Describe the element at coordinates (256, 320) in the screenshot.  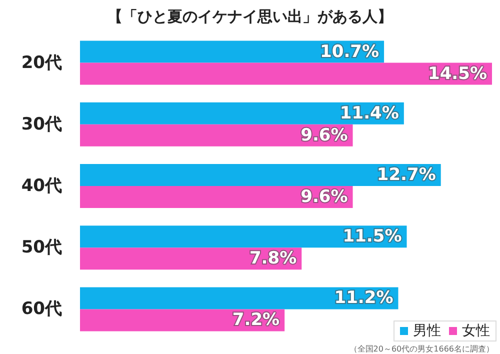
I see `data-label: 7.2%` at that location.